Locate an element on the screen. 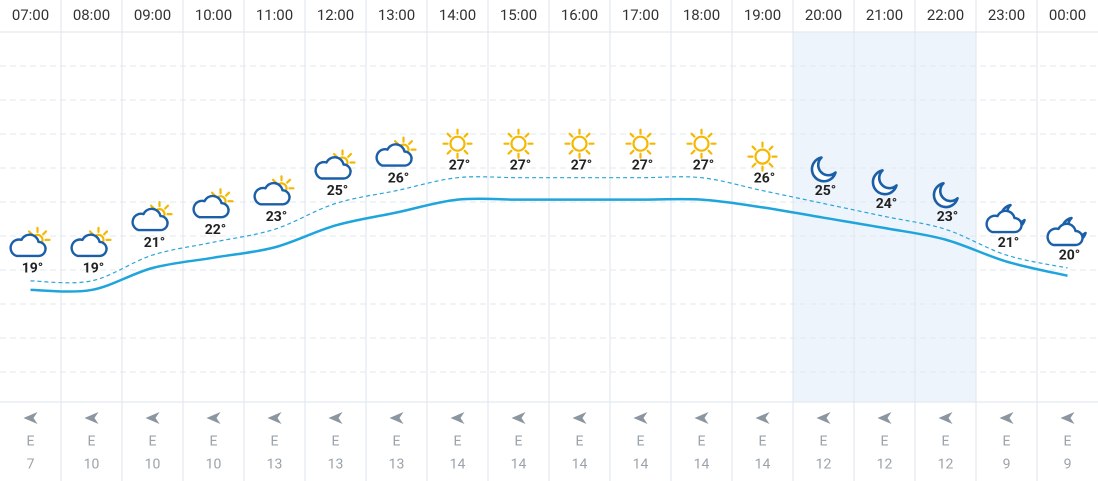 This screenshot has height=481, width=1098. night-shade is located at coordinates (884, 217).